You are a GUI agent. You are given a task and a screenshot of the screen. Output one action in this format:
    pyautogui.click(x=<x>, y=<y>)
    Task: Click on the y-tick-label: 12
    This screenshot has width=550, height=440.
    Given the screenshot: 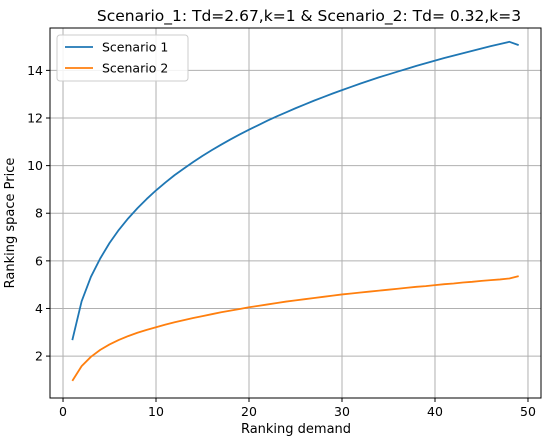 What is the action you would take?
    pyautogui.click(x=35, y=118)
    